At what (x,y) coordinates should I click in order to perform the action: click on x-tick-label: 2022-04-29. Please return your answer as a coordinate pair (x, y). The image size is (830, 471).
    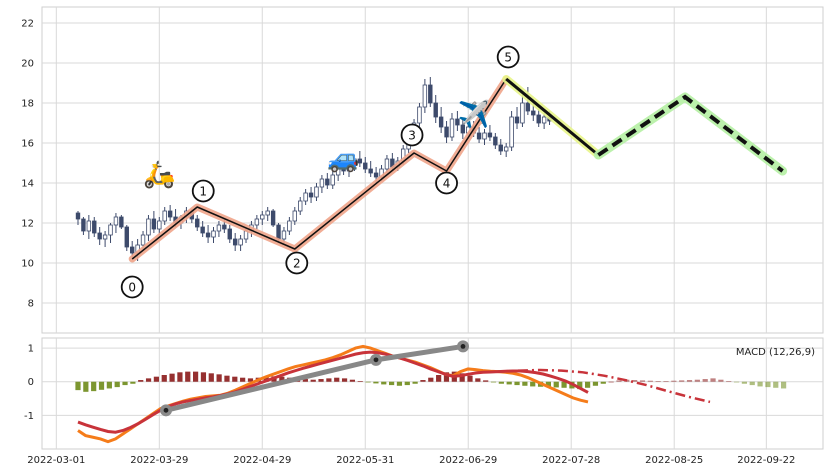
    Looking at the image, I should click on (262, 460).